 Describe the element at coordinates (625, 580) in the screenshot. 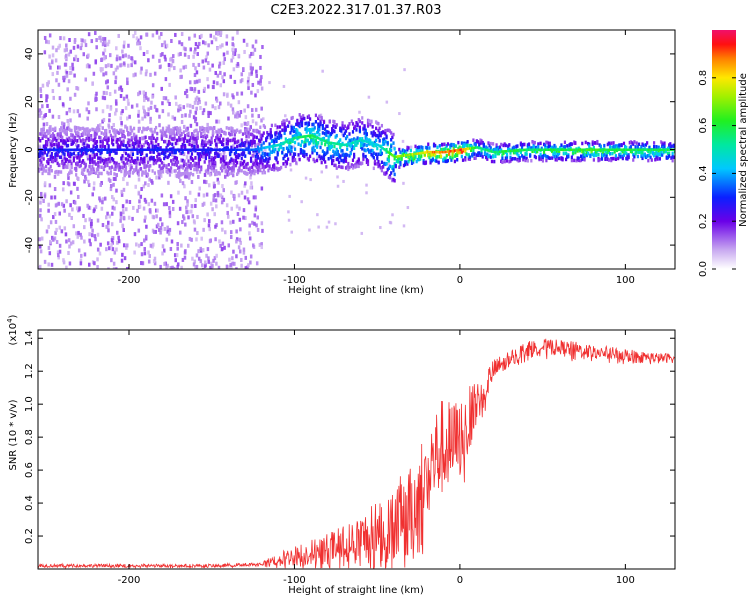

I see `x-tick-label: 100` at that location.